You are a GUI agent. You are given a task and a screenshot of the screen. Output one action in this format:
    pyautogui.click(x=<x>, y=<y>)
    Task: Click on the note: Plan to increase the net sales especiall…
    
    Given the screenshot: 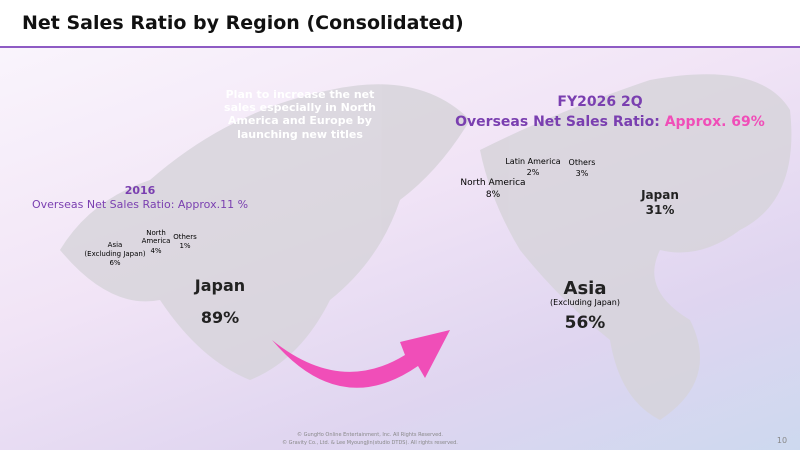 What is the action you would take?
    pyautogui.click(x=300, y=114)
    